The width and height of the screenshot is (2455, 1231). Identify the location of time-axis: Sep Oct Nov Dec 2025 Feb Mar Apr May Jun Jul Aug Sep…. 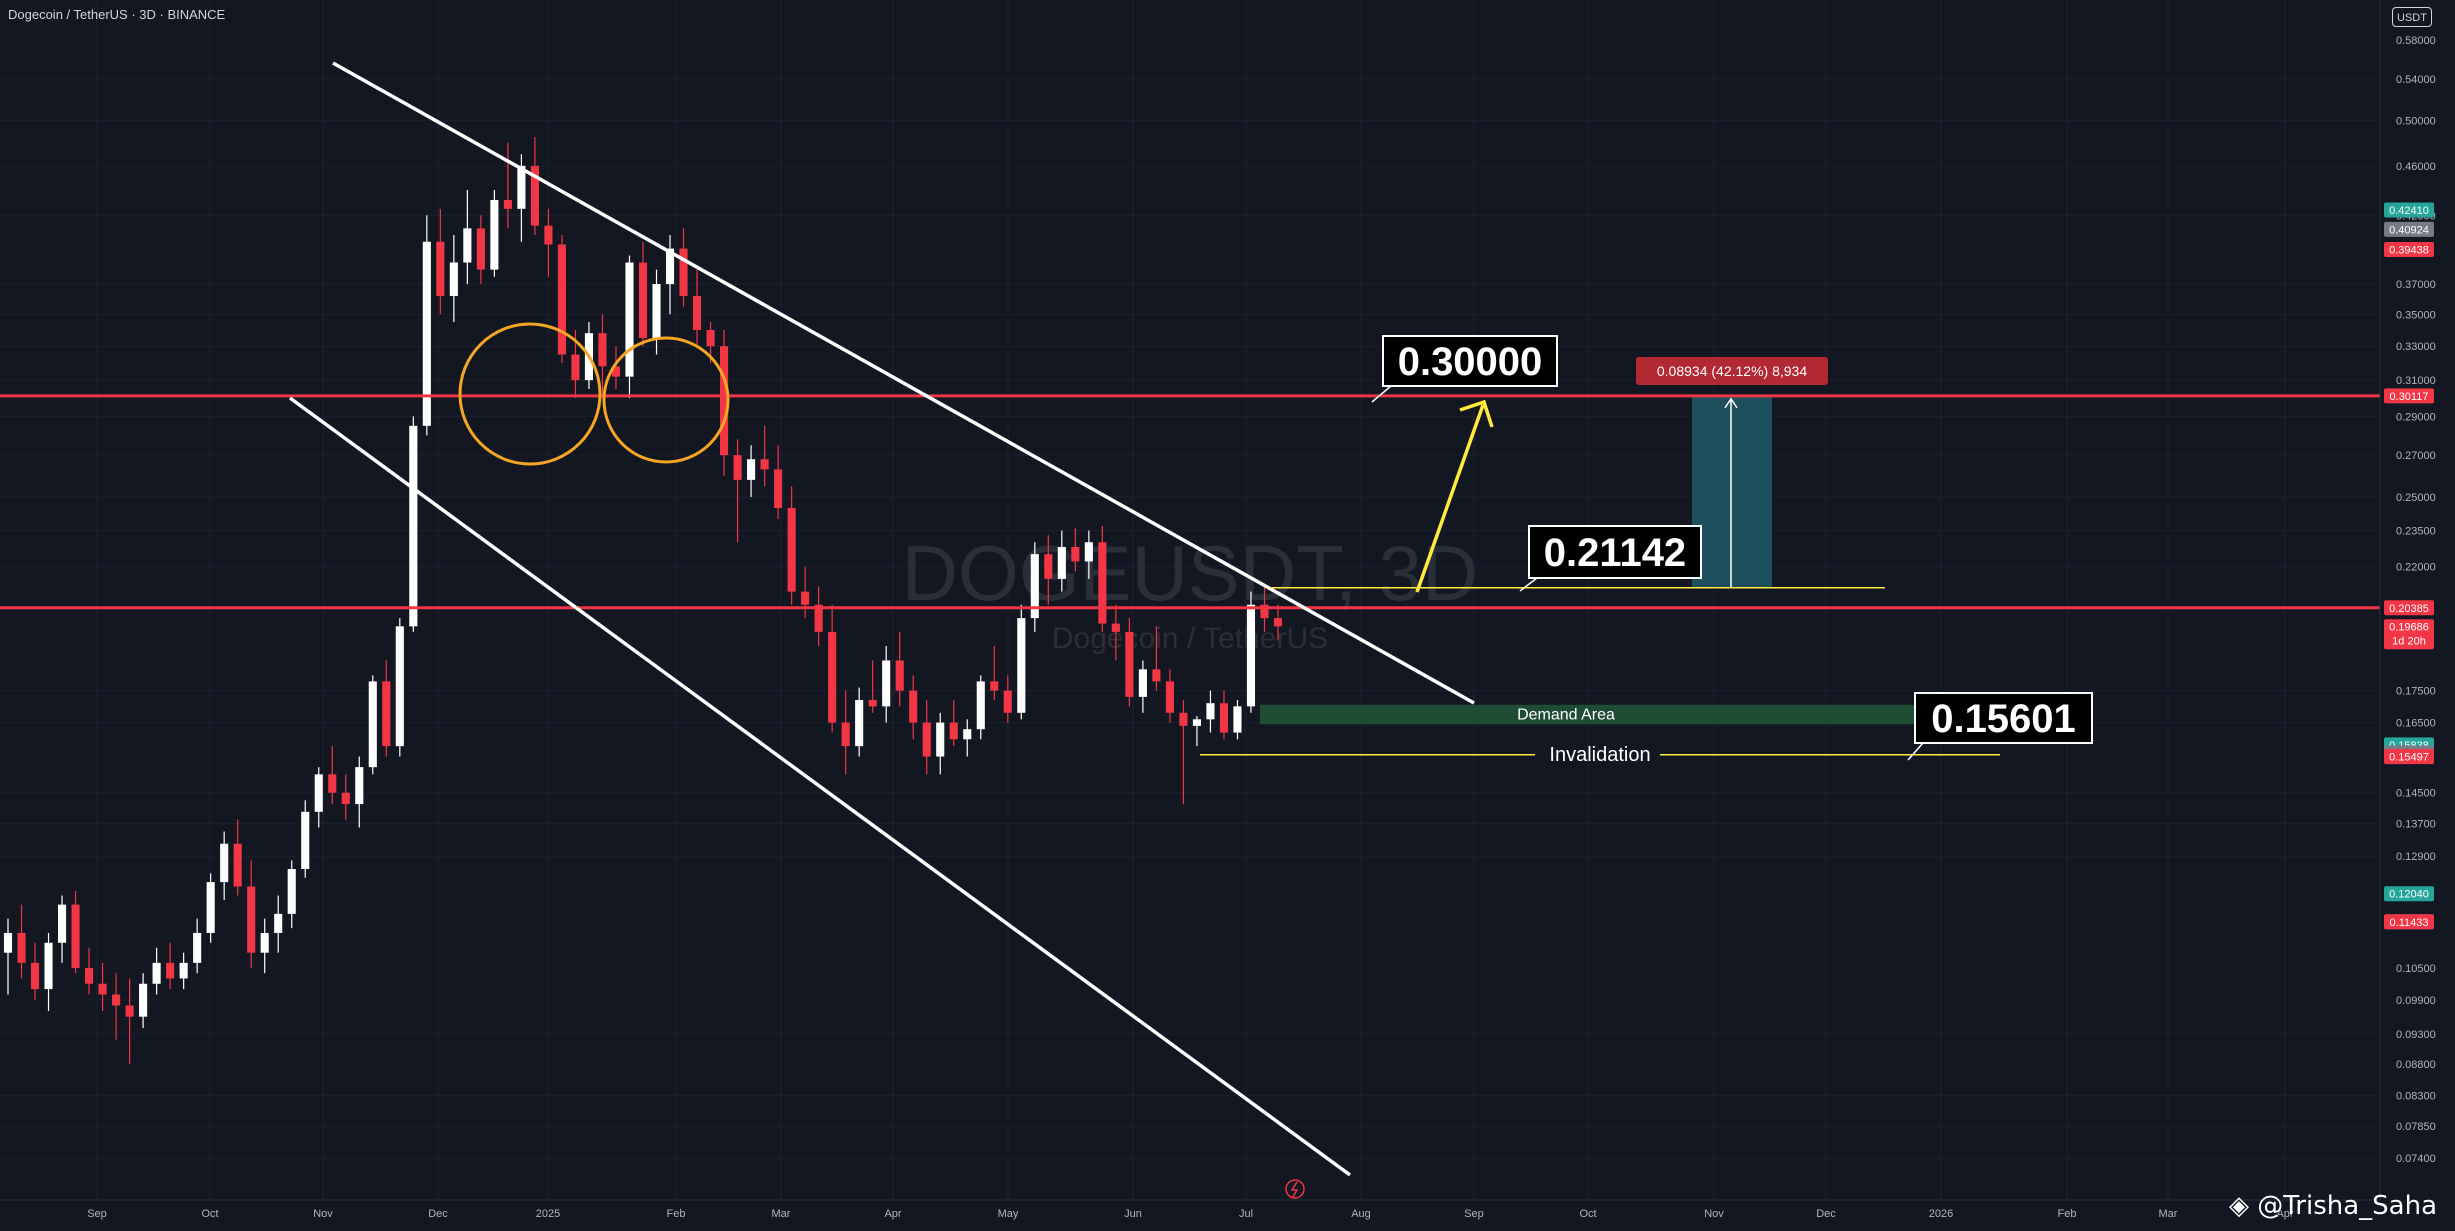
(1190, 1209).